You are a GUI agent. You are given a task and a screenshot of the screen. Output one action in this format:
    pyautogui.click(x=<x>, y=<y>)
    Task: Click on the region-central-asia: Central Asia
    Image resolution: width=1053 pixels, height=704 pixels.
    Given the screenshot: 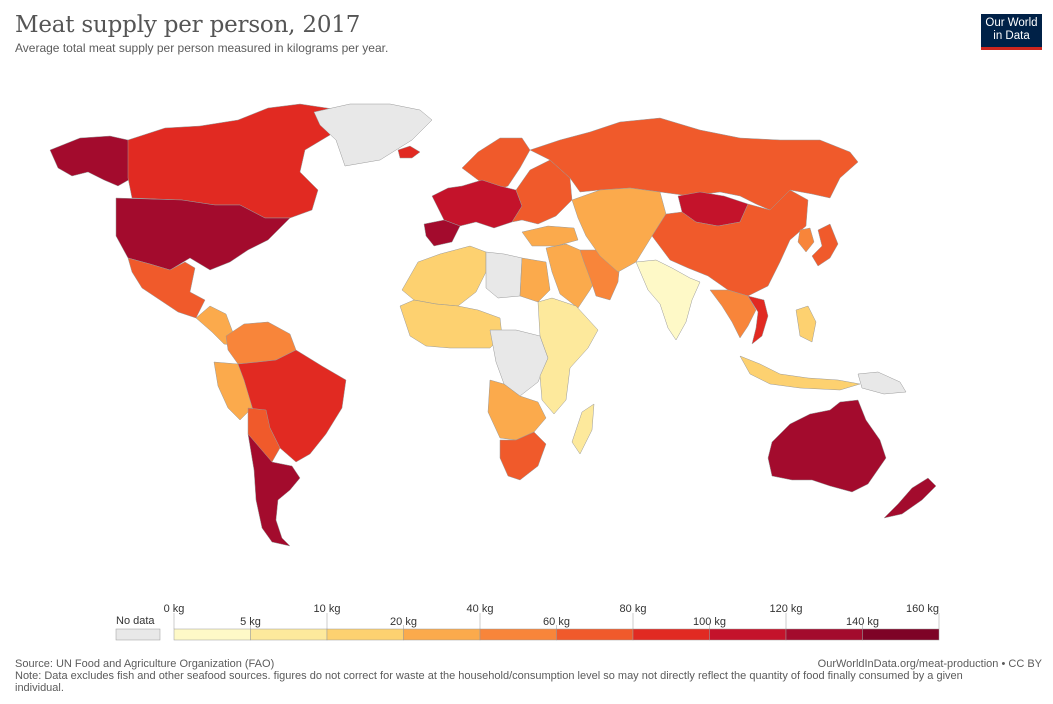 What is the action you would take?
    pyautogui.click(x=619, y=230)
    